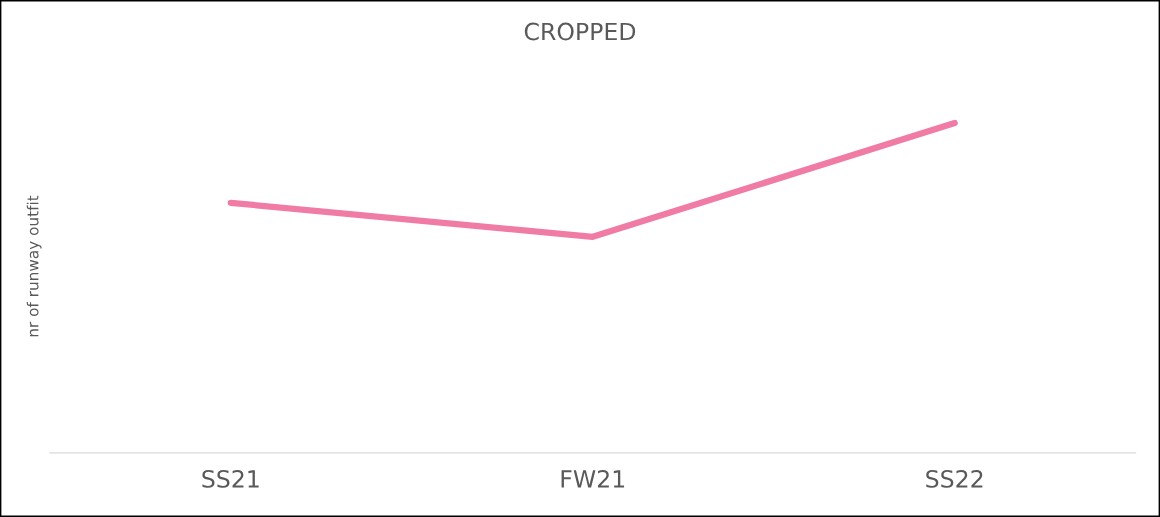 This screenshot has width=1160, height=517. What do you see at coordinates (580, 31) in the screenshot?
I see `chart-title: CROPPED` at bounding box center [580, 31].